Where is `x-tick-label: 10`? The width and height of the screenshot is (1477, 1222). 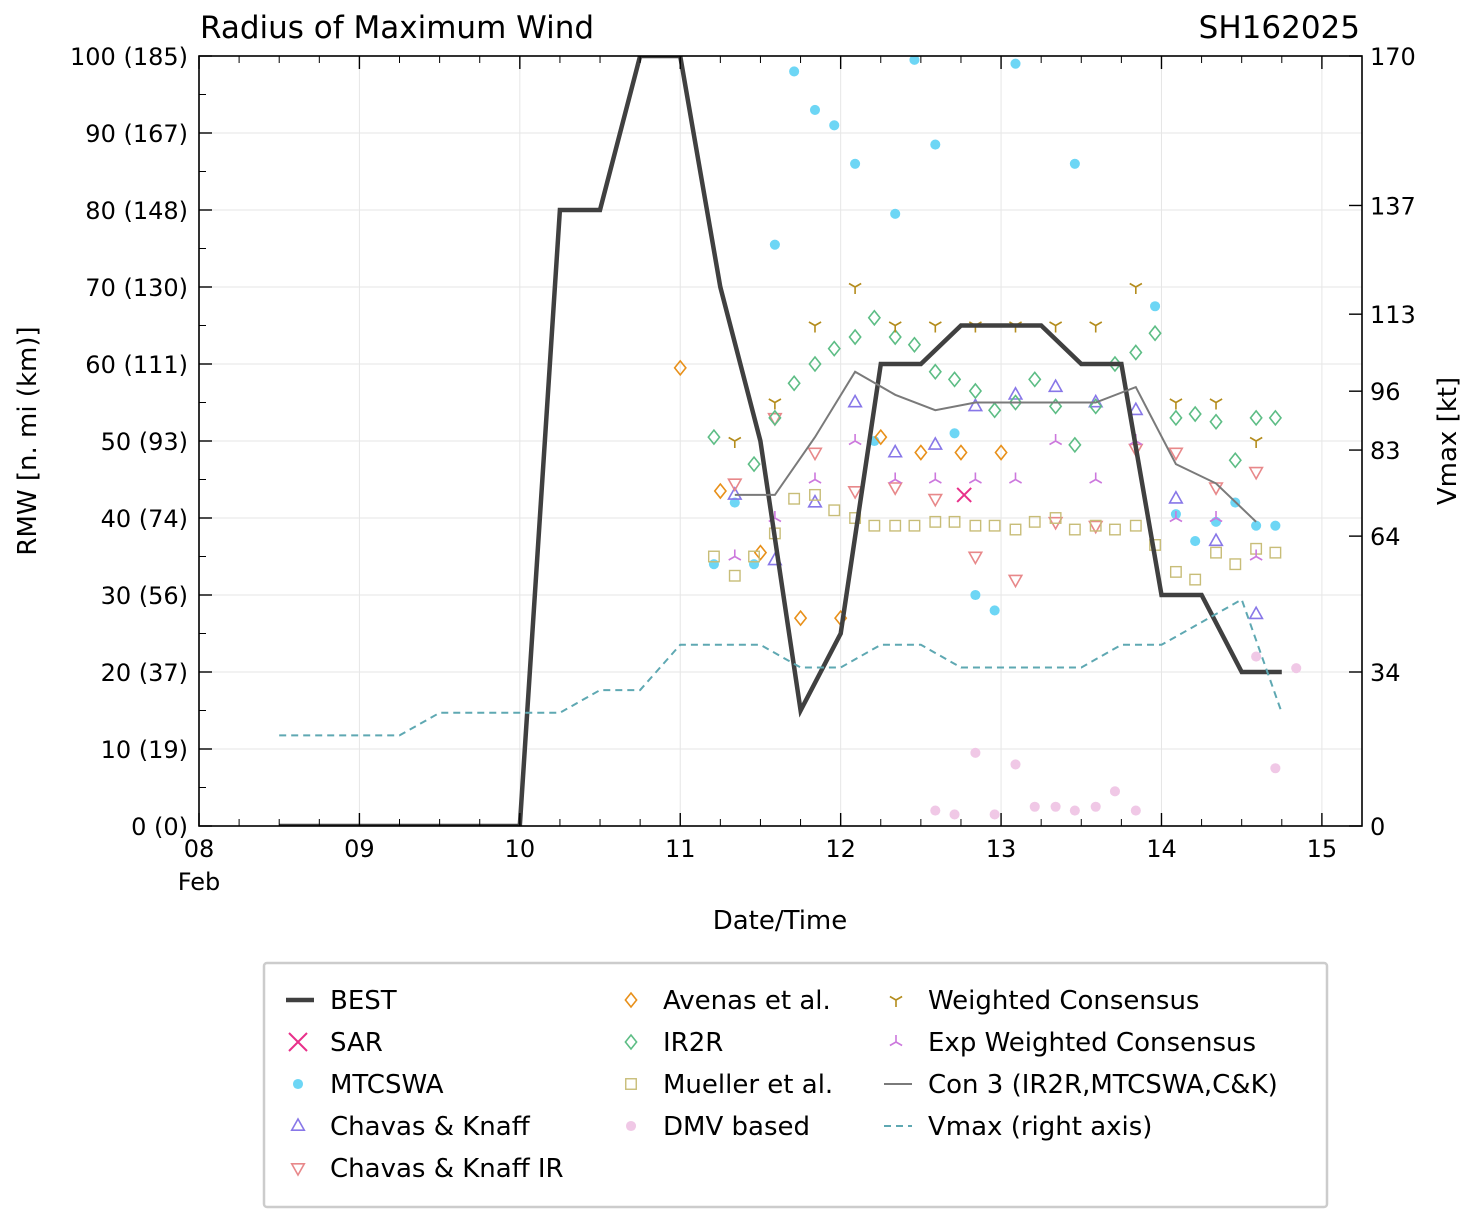
x-tick-label: 10 is located at coordinates (520, 849).